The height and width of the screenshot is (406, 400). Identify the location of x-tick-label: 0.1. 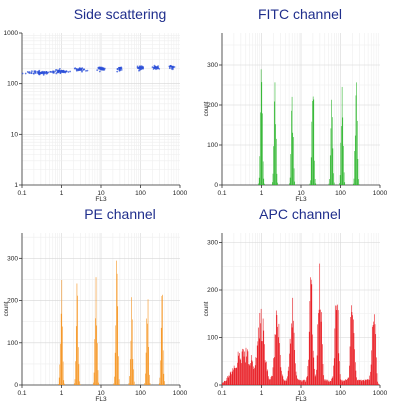
(221, 393).